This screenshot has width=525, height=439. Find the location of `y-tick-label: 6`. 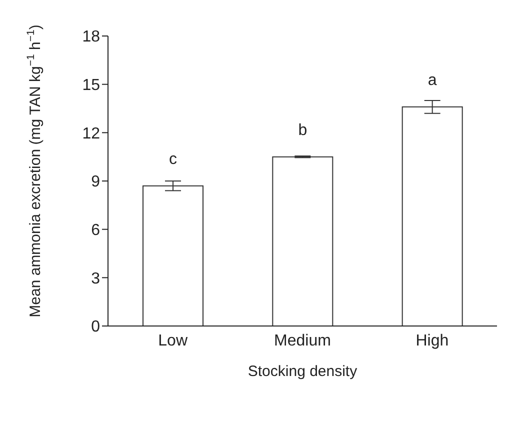

y-tick-label: 6 is located at coordinates (95, 231).